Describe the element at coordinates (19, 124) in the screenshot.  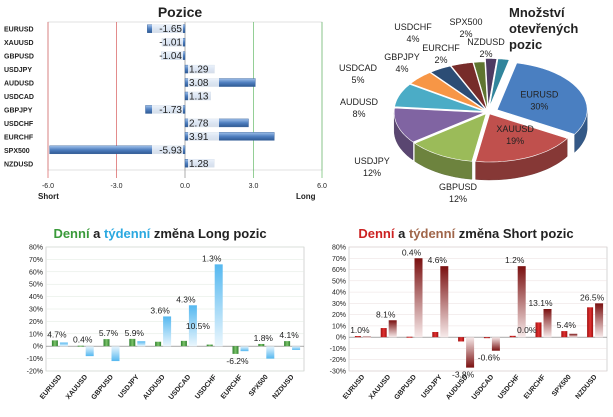
I see `positions-category-label: USDCHF` at that location.